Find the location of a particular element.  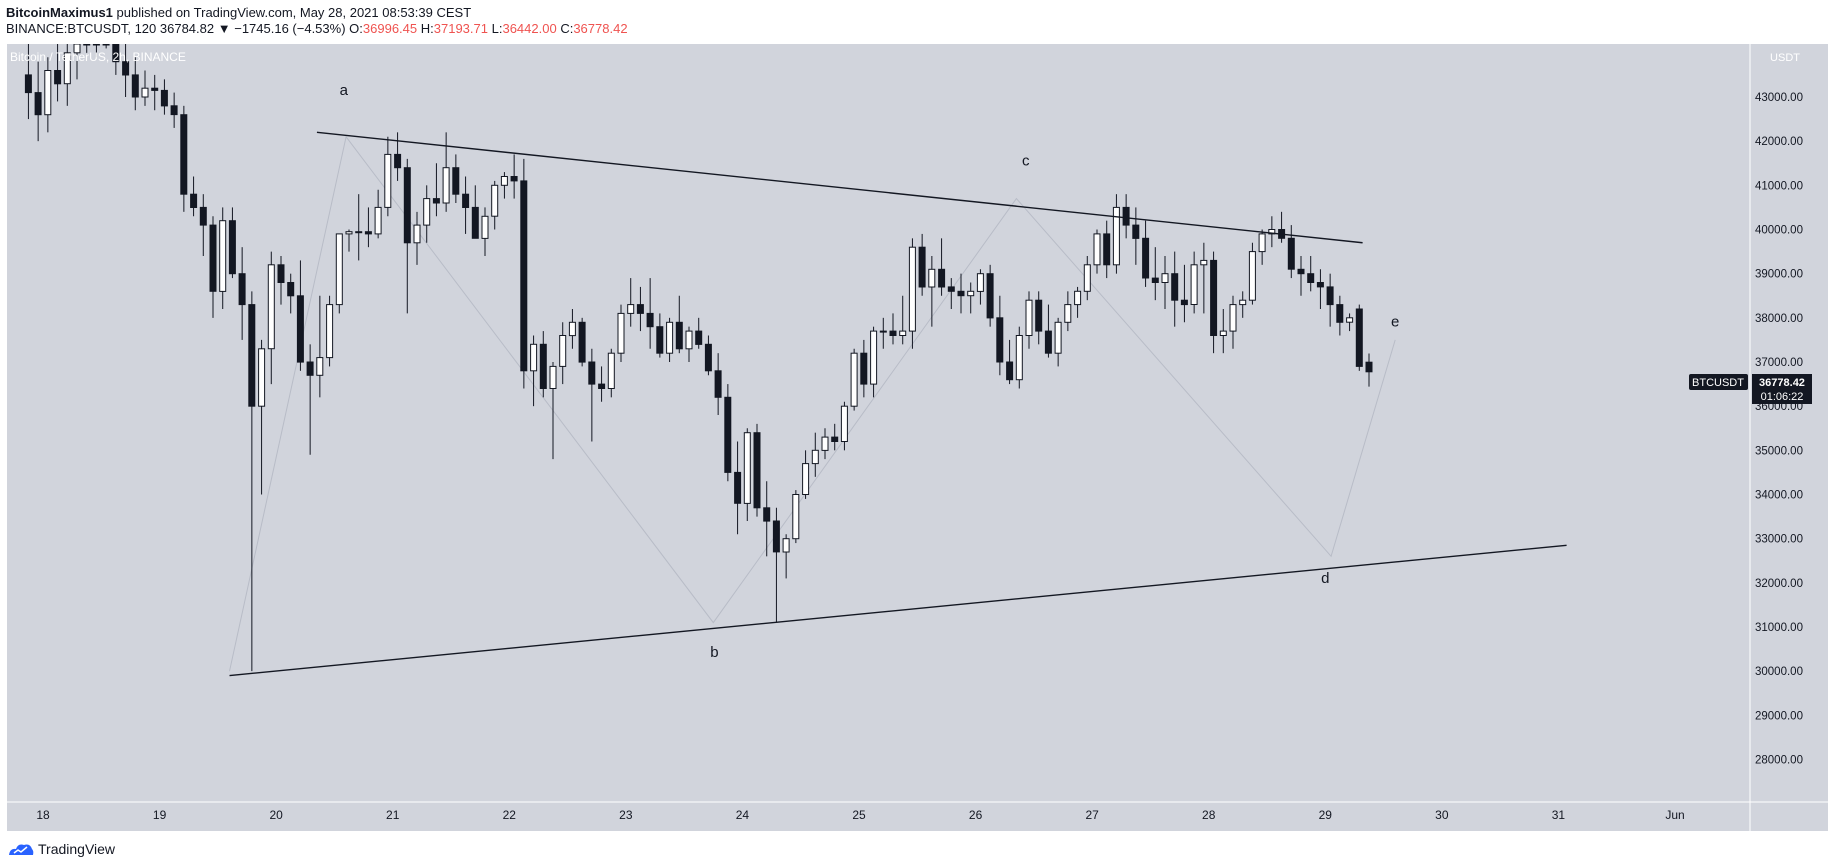

tradingview-brand: TradingView is located at coordinates (61, 849).